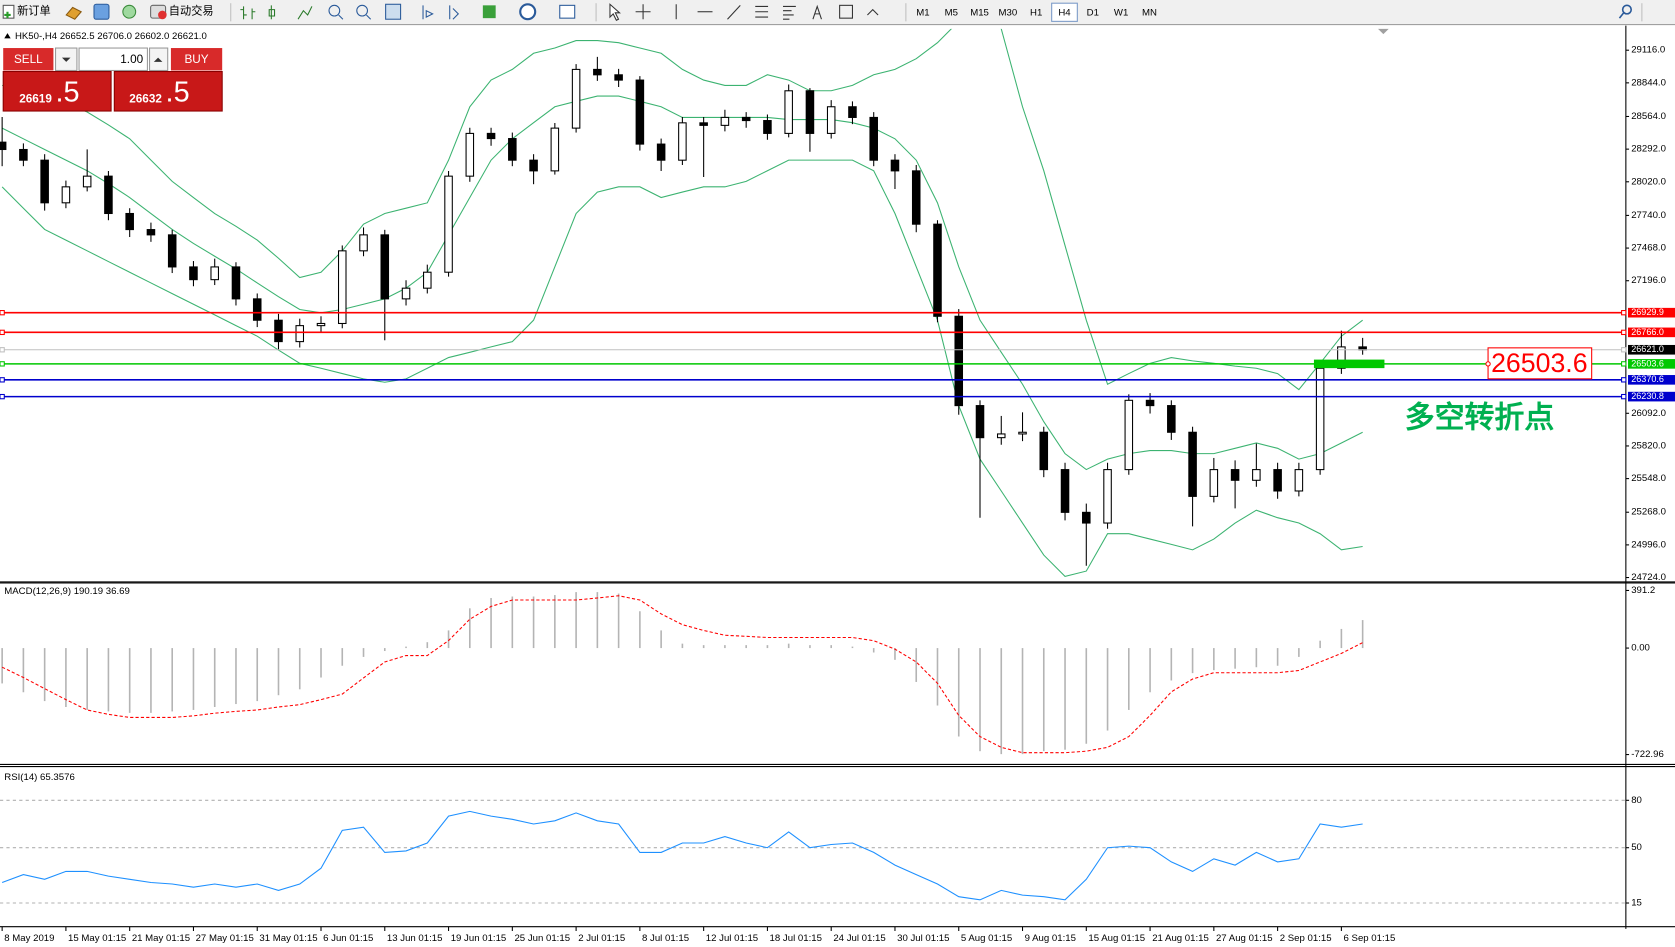 The image size is (1675, 947). Describe the element at coordinates (986, 938) in the screenshot. I see `x-tick-label: 5 Aug 01:15` at that location.